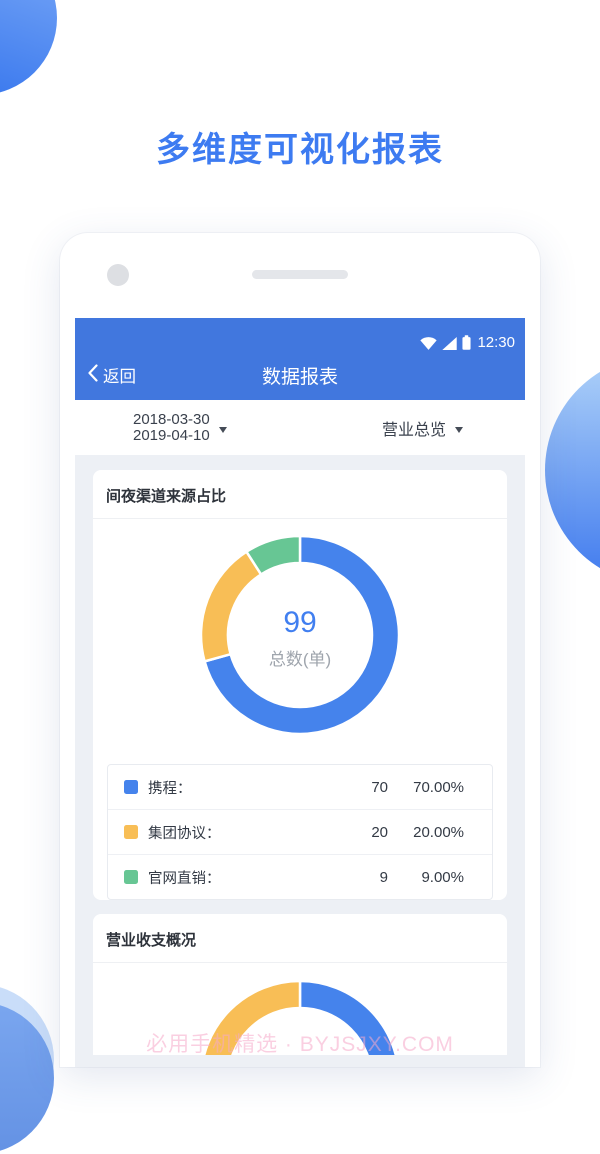 The image size is (600, 1154). I want to click on date-range-picker: 2018-03-30 2019-04-10, so click(180, 427).